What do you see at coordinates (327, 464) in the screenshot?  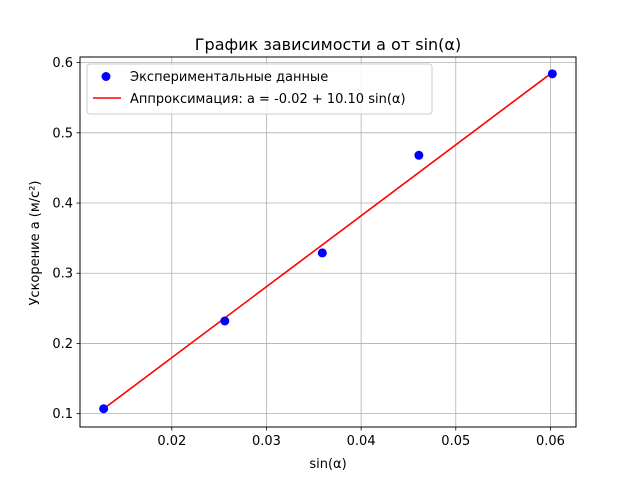 I see `x-axis-label: sin(α)` at bounding box center [327, 464].